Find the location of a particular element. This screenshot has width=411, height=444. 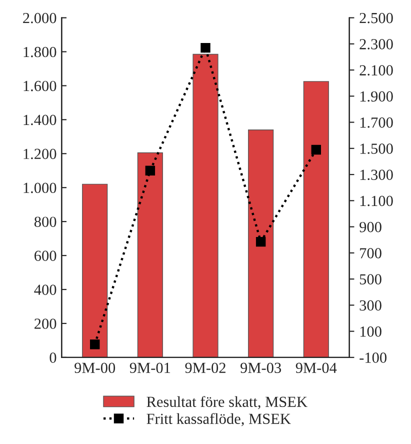

x-tick-label: 9M-02 is located at coordinates (205, 368).